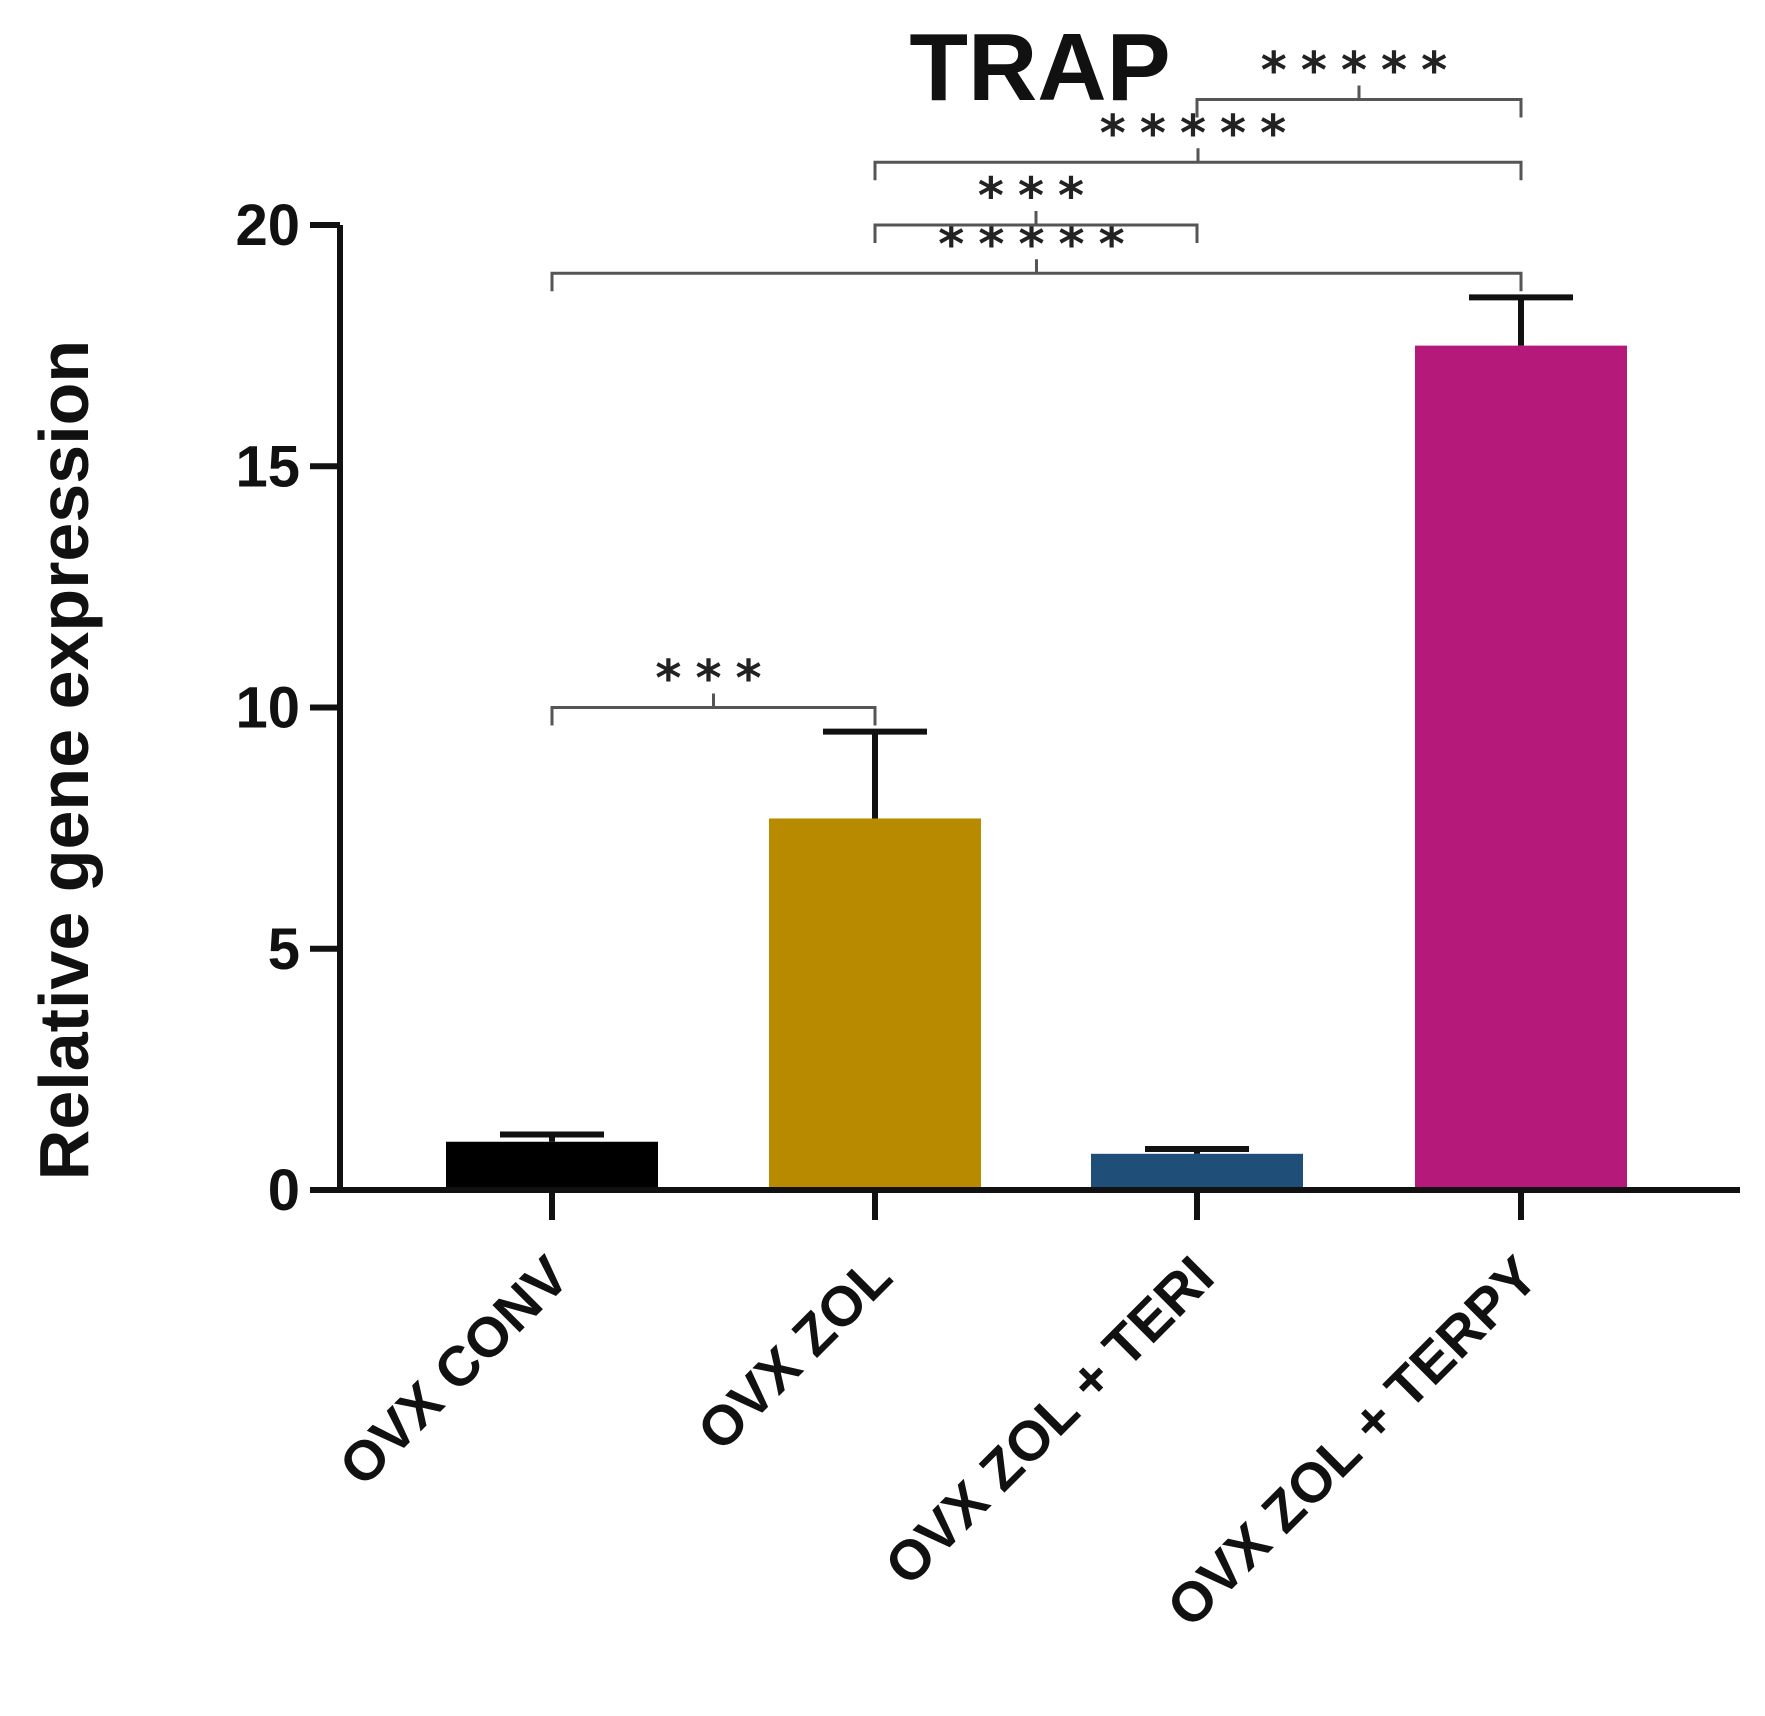 This screenshot has width=1765, height=1716. Describe the element at coordinates (64, 760) in the screenshot. I see `y-axis-label: Relative gene expression` at that location.